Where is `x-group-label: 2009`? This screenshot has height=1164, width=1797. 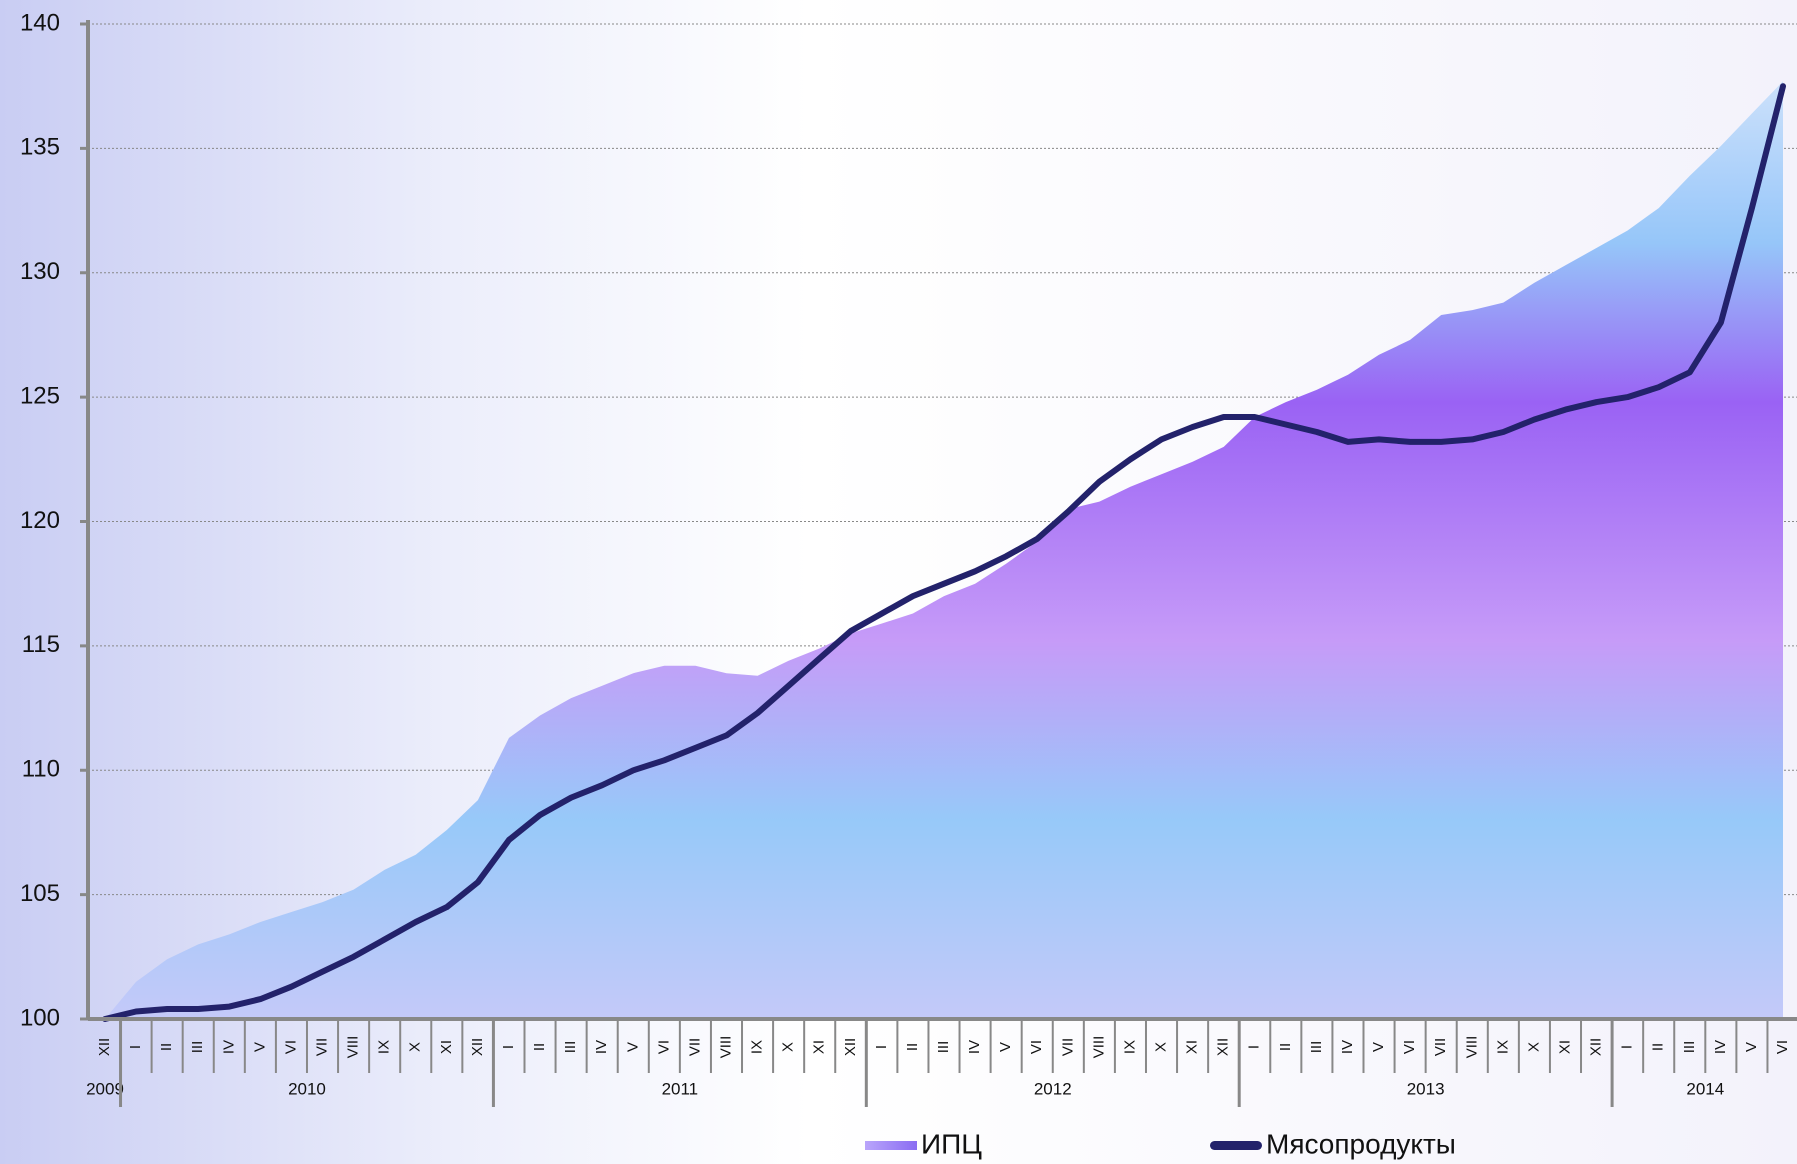 x-group-label: 2009 is located at coordinates (105, 1088).